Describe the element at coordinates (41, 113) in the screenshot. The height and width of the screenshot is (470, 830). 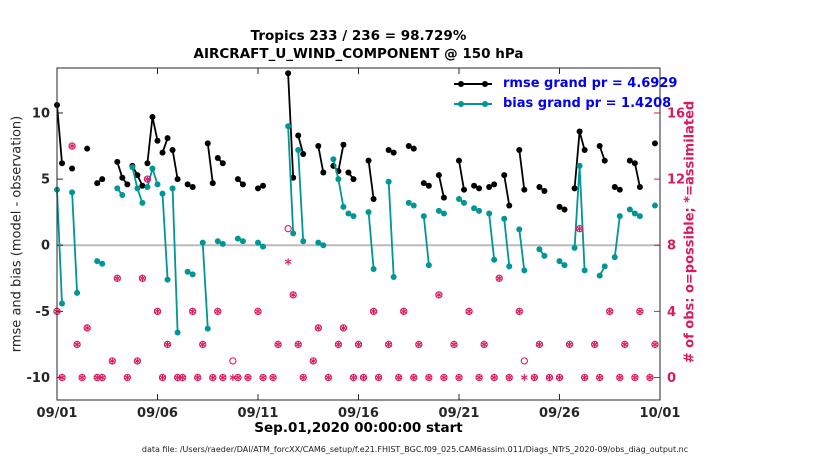
I see `svg-text: 10` at that location.